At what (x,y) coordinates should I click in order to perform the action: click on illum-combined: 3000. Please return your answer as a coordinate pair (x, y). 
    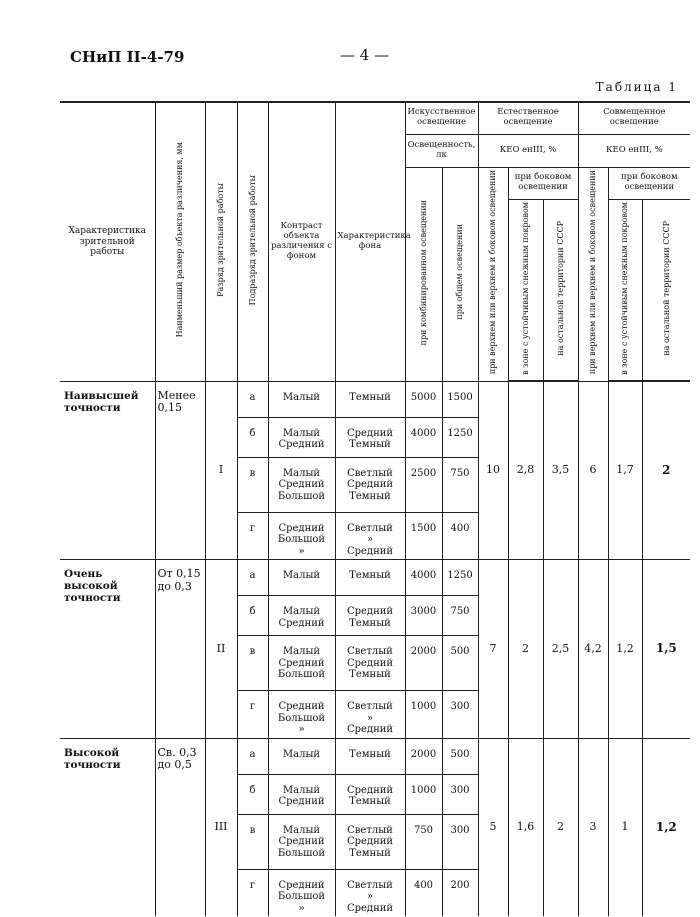
    Looking at the image, I should click on (423, 615).